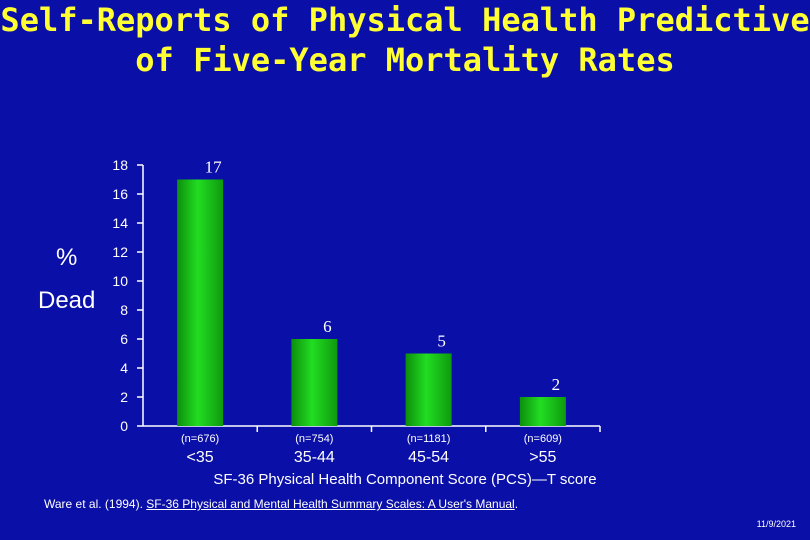  Describe the element at coordinates (67, 257) in the screenshot. I see `y-axis-label-percent: %` at that location.